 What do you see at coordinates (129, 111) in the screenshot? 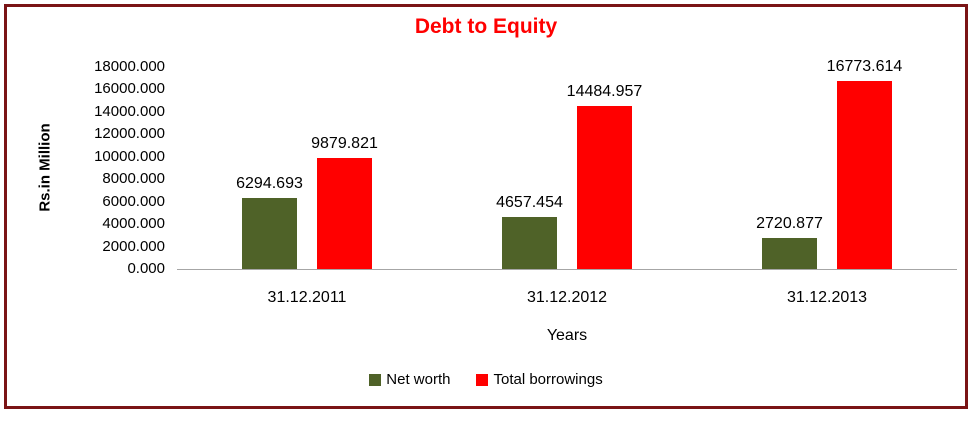
I see `y-tick-label: 14000.000` at bounding box center [129, 111].